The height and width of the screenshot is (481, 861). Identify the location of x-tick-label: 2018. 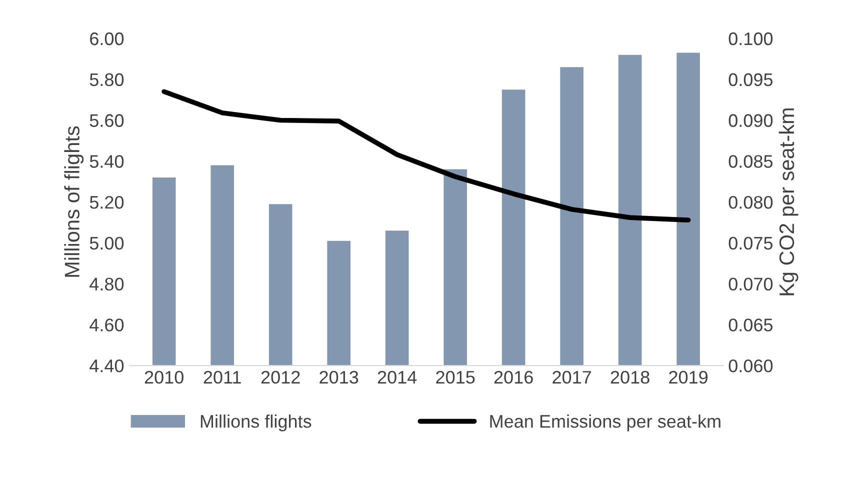
(630, 377).